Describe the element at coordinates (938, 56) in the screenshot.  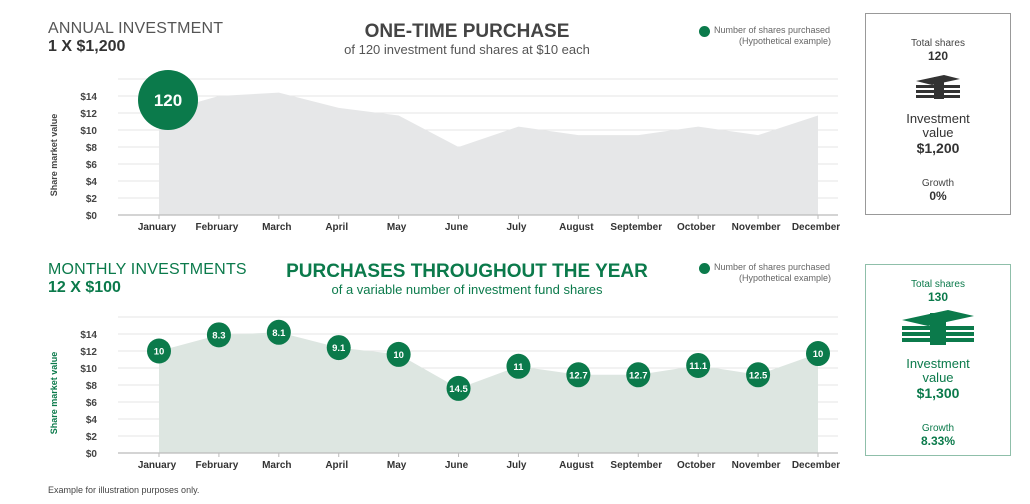
I see `total-shares-value: 120` at that location.